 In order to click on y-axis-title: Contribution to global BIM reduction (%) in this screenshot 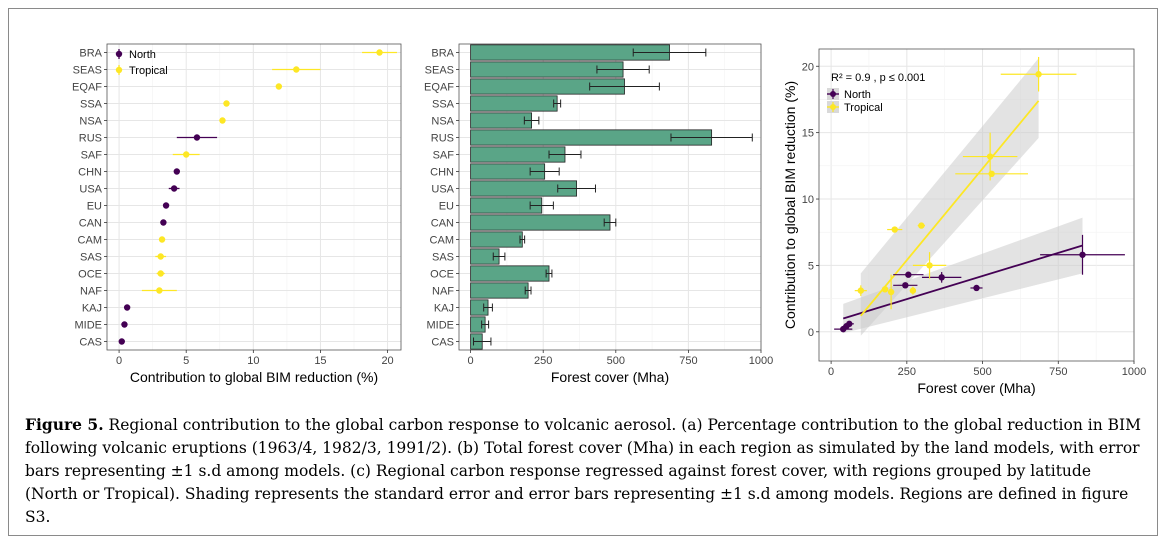, I will do `click(790, 205)`.